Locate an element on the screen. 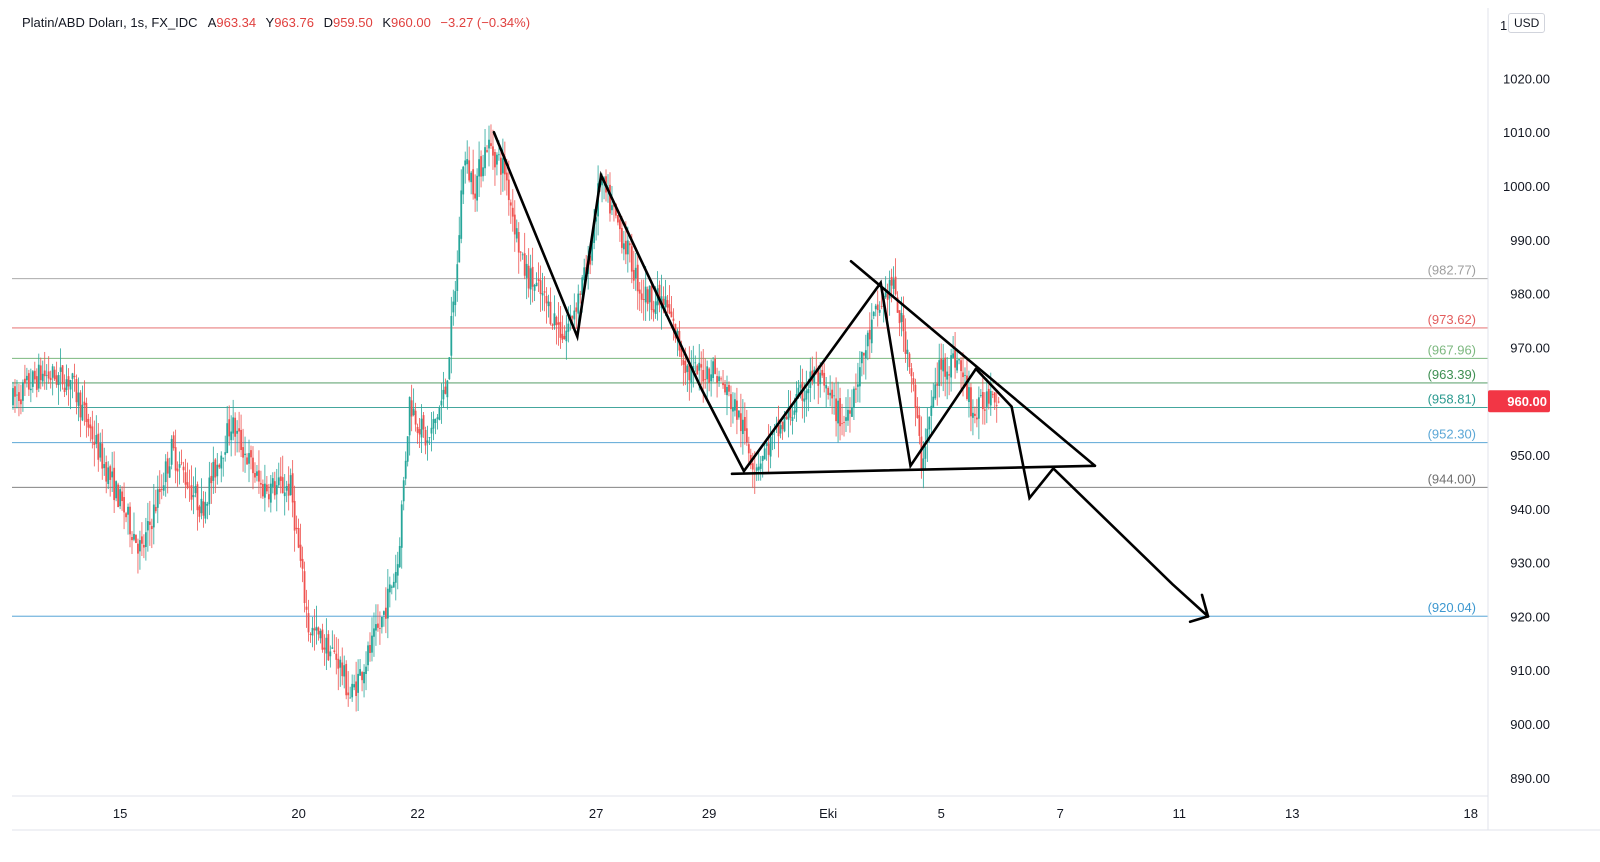  close-label: K is located at coordinates (387, 22).